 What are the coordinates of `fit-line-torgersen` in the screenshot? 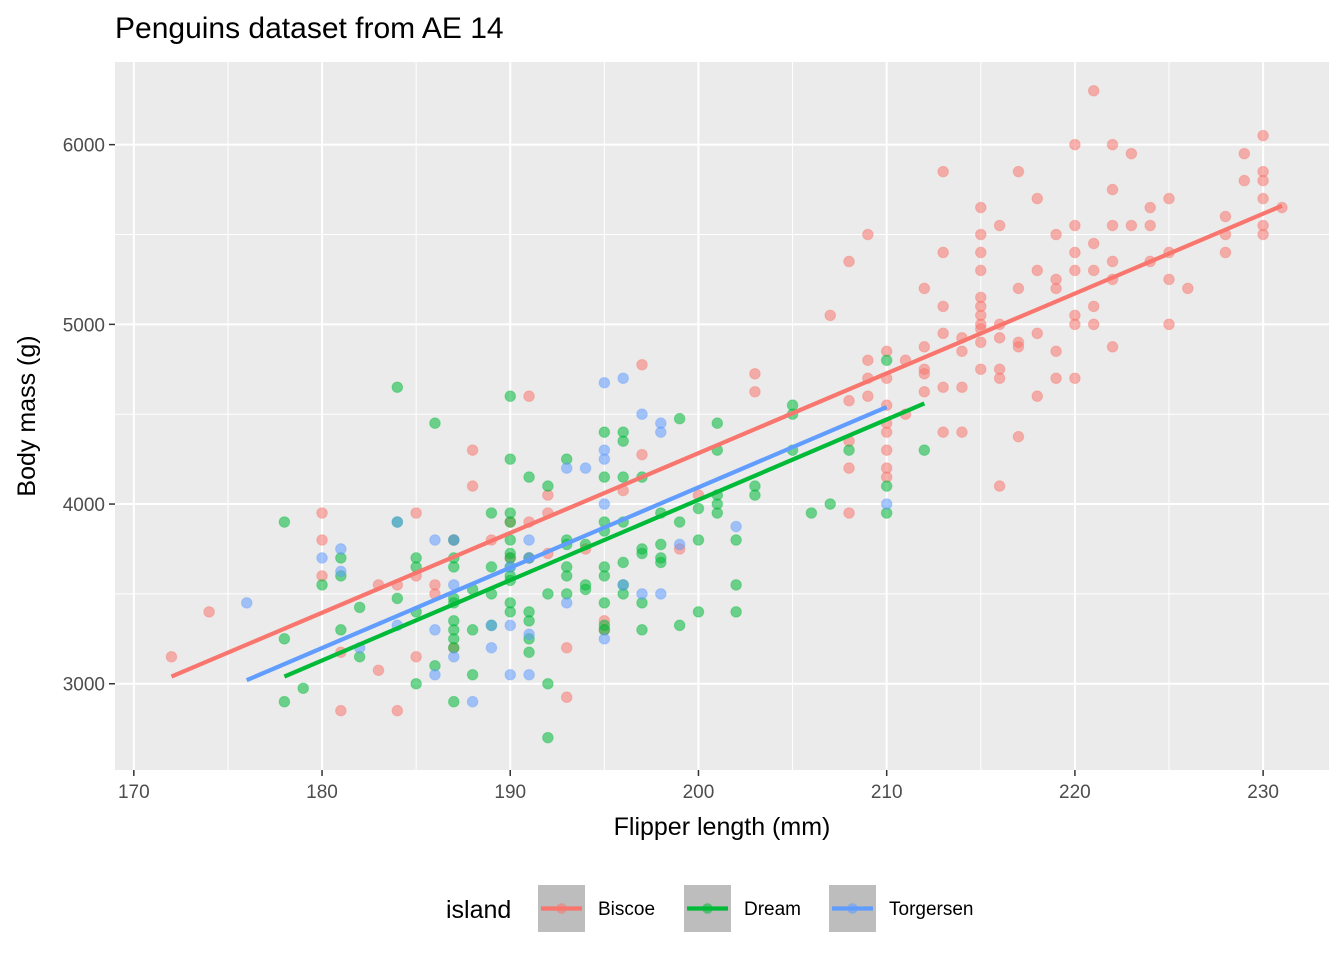 It's located at (566, 544).